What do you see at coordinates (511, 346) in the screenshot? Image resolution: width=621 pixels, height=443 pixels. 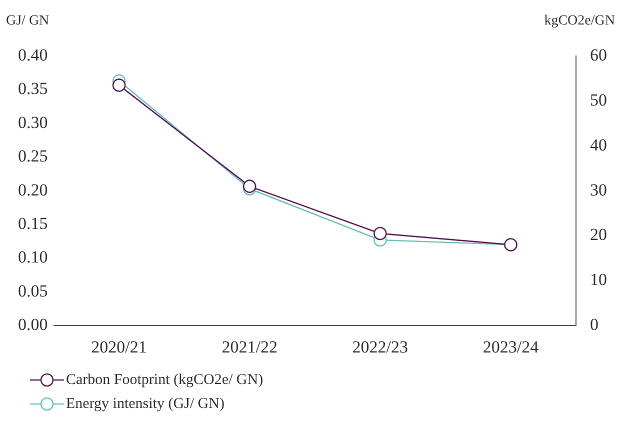 I see `x-tick-label: 2023/24` at bounding box center [511, 346].